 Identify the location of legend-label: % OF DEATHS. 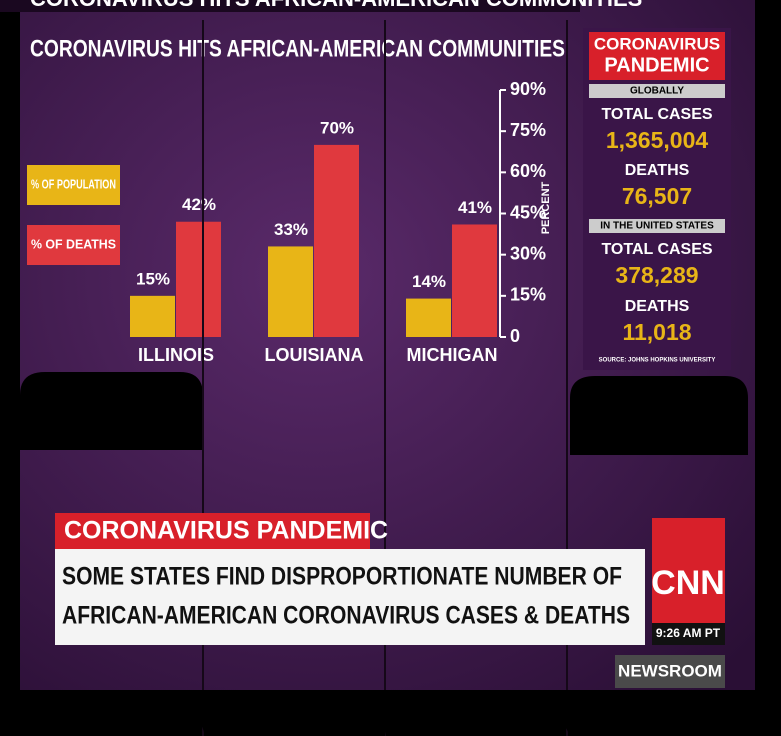
(73, 243).